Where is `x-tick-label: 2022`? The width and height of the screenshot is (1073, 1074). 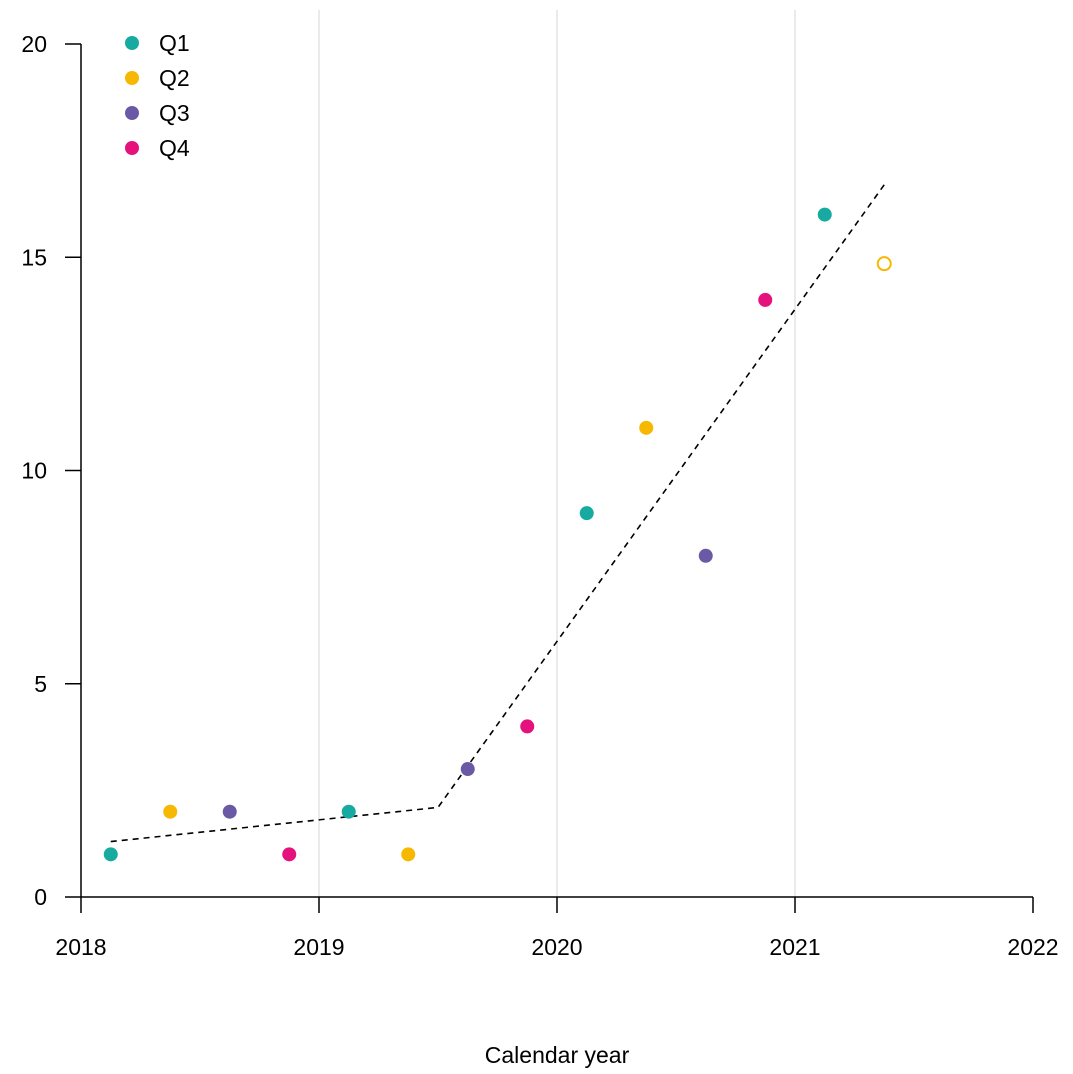 x-tick-label: 2022 is located at coordinates (1032, 947).